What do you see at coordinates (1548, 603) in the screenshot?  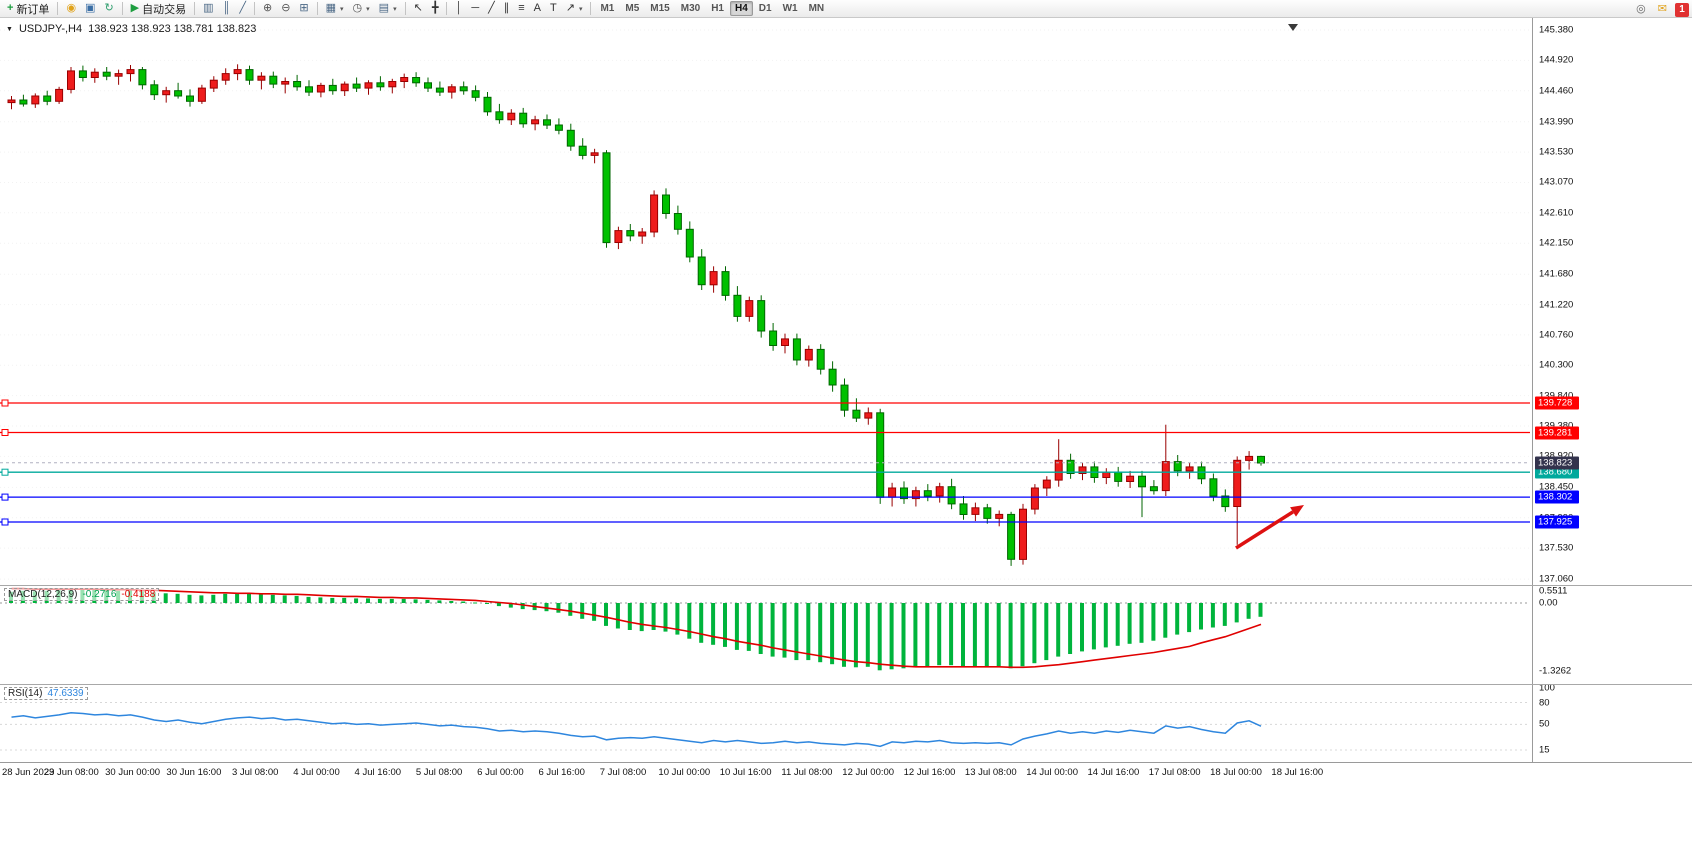 I see `macd-axis-tick: 0.00` at bounding box center [1548, 603].